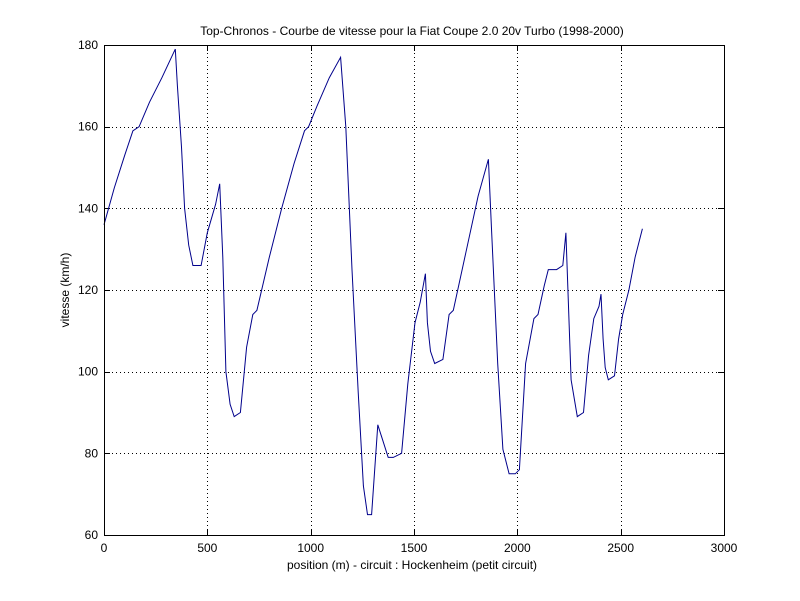 The width and height of the screenshot is (800, 601). Describe the element at coordinates (88, 290) in the screenshot. I see `y-tick-label: 120` at that location.